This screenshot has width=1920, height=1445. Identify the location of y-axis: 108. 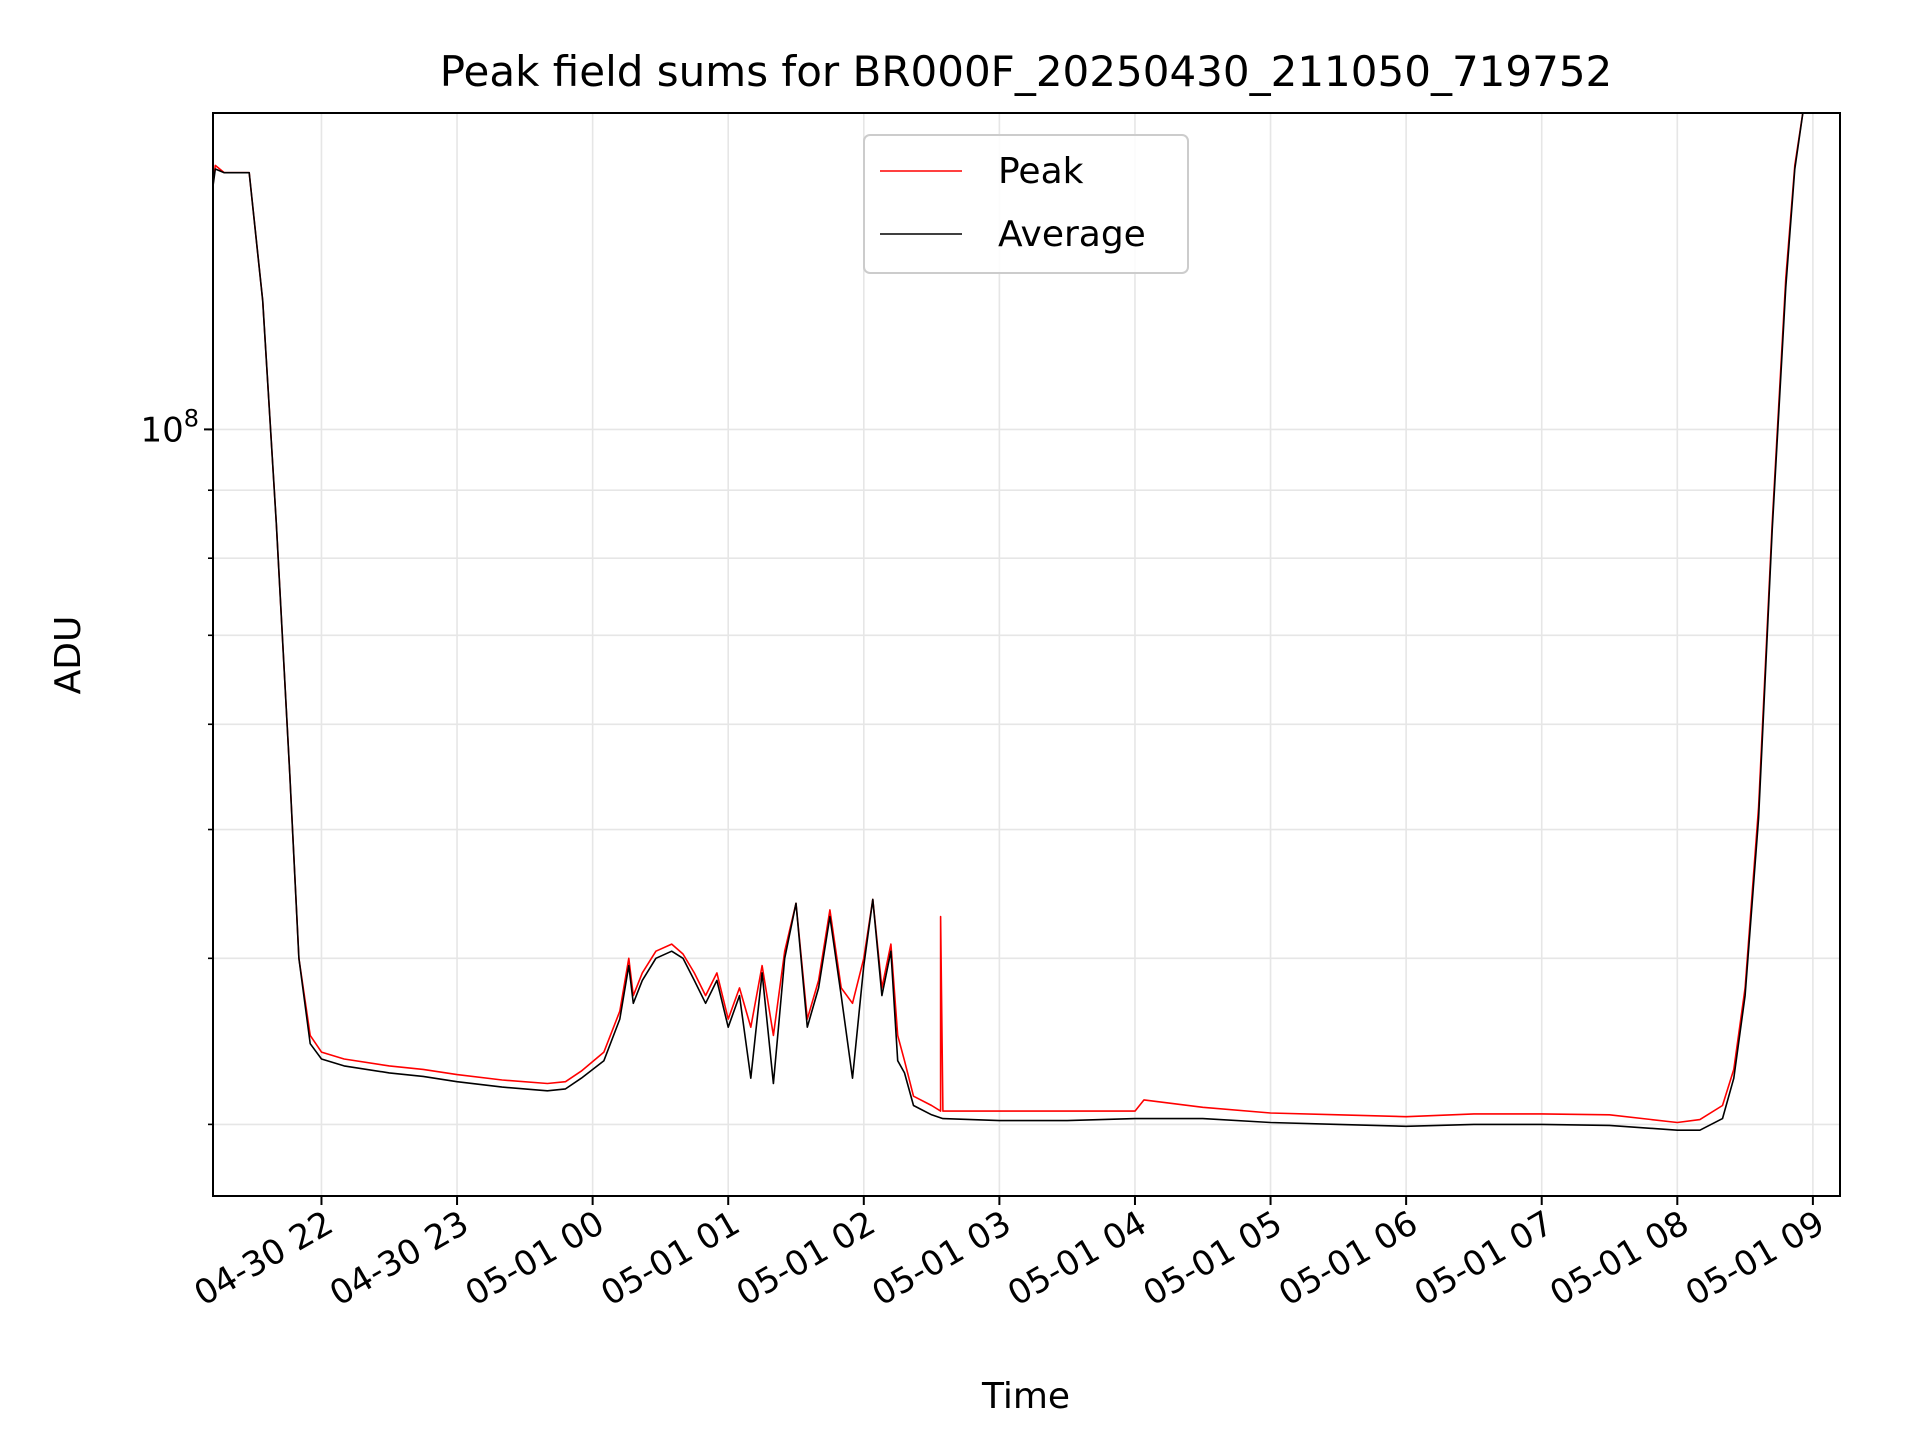
(176, 765).